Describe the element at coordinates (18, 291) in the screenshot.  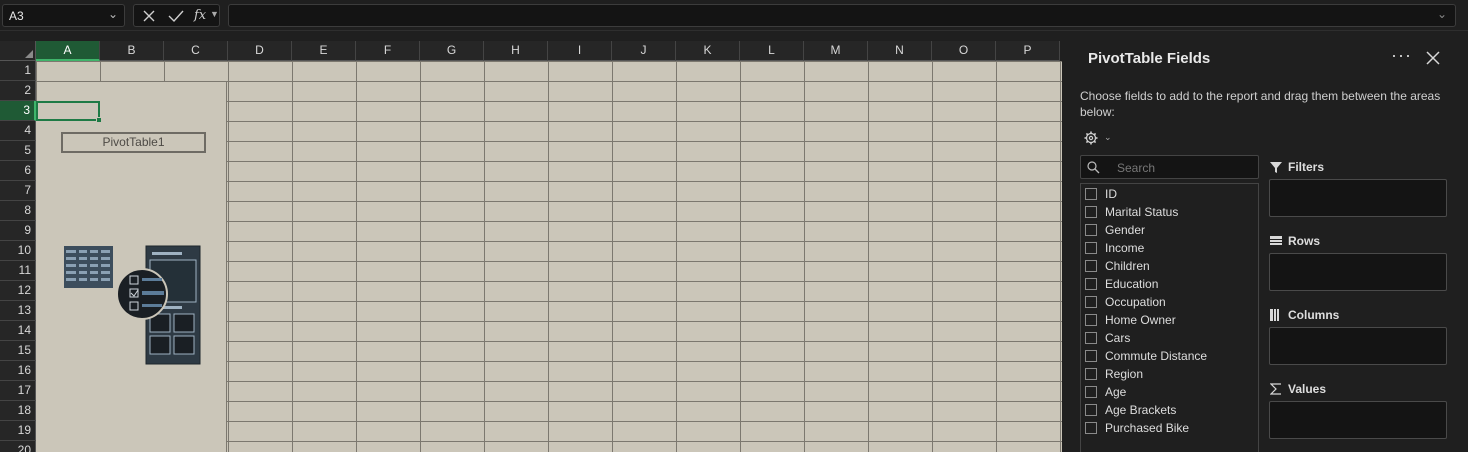
I see `row-header-12: 12` at that location.